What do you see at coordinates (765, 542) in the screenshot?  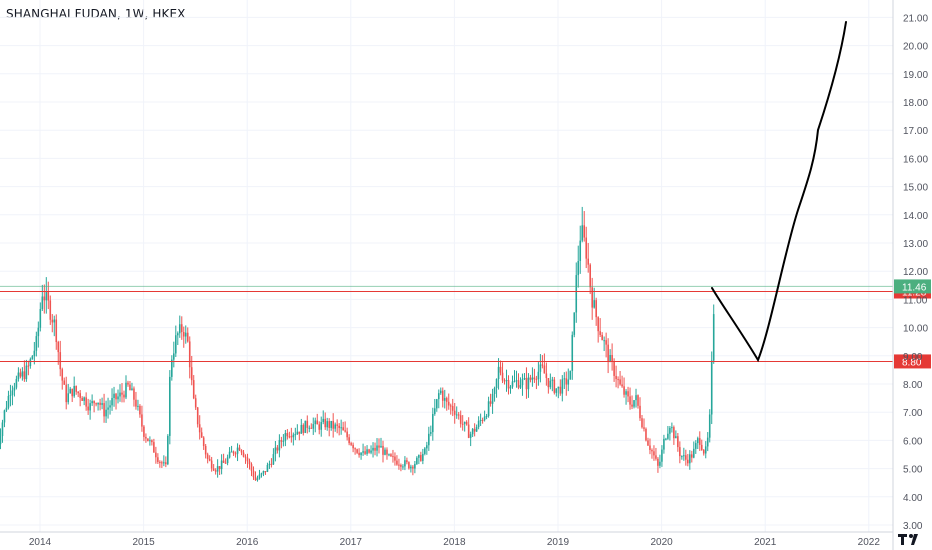 I see `x-tick-label: 2021` at bounding box center [765, 542].